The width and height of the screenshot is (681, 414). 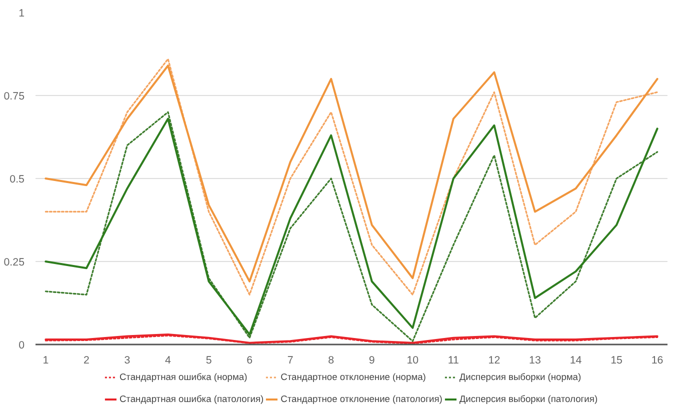 I want to click on legend-label: Дисперсия выборки (норма), so click(x=520, y=377).